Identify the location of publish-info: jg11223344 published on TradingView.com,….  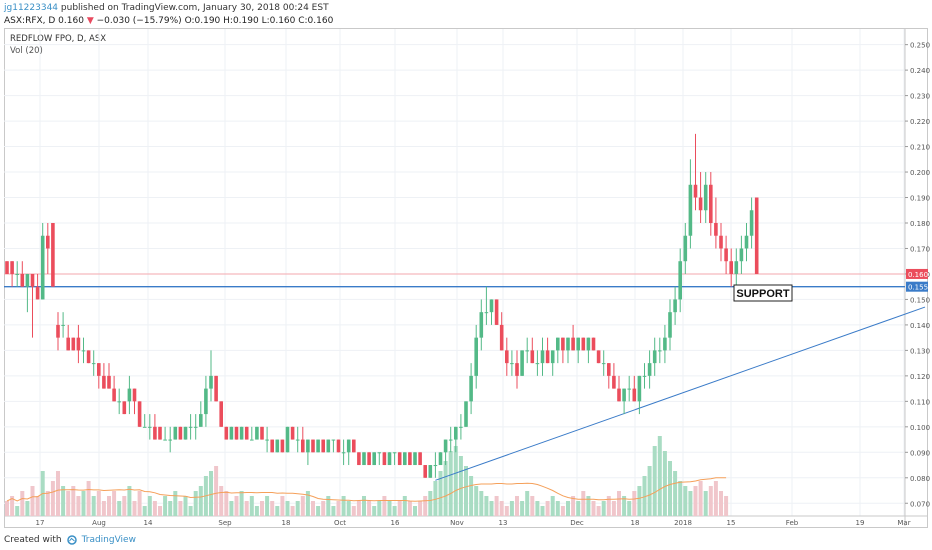
(166, 8).